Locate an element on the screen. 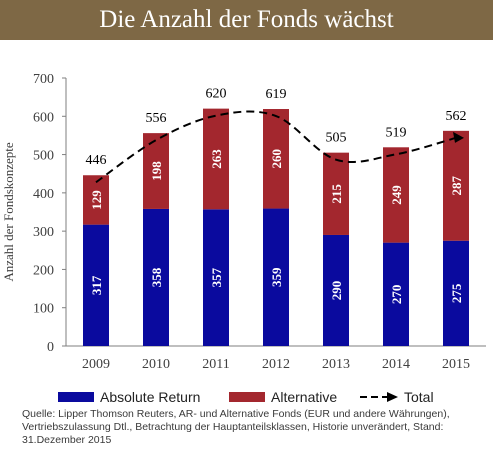 The width and height of the screenshot is (493, 454). bar-value-absolute-return: 357 is located at coordinates (216, 277).